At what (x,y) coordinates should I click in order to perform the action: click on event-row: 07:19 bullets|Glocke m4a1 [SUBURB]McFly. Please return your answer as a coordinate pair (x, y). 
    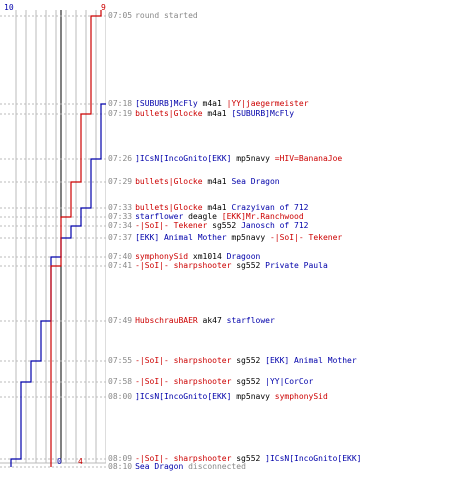
    Looking at the image, I should click on (201, 114).